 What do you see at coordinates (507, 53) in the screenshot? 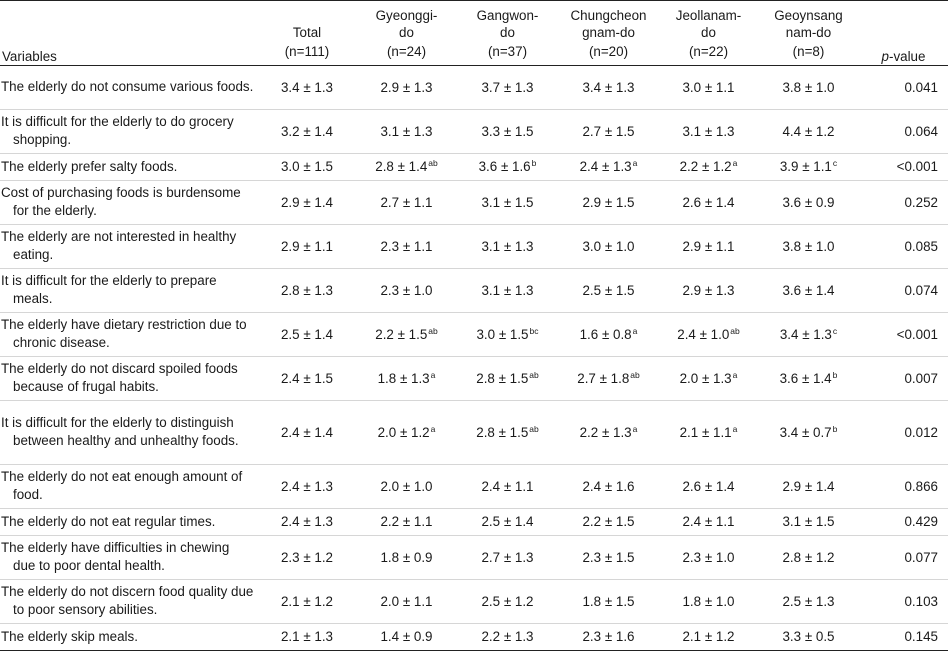
I see `header-gangwon-n: (n=37)` at bounding box center [507, 53].